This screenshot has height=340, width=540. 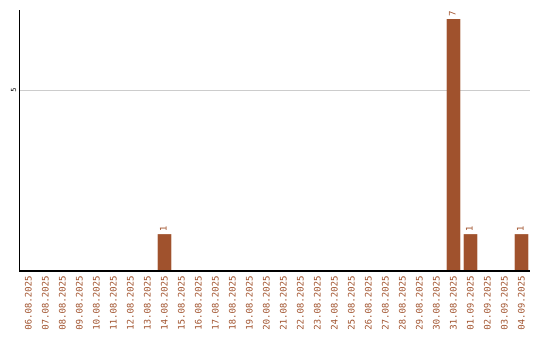 What do you see at coordinates (29, 303) in the screenshot?
I see `x-tick-label: 06.08.2025` at bounding box center [29, 303].